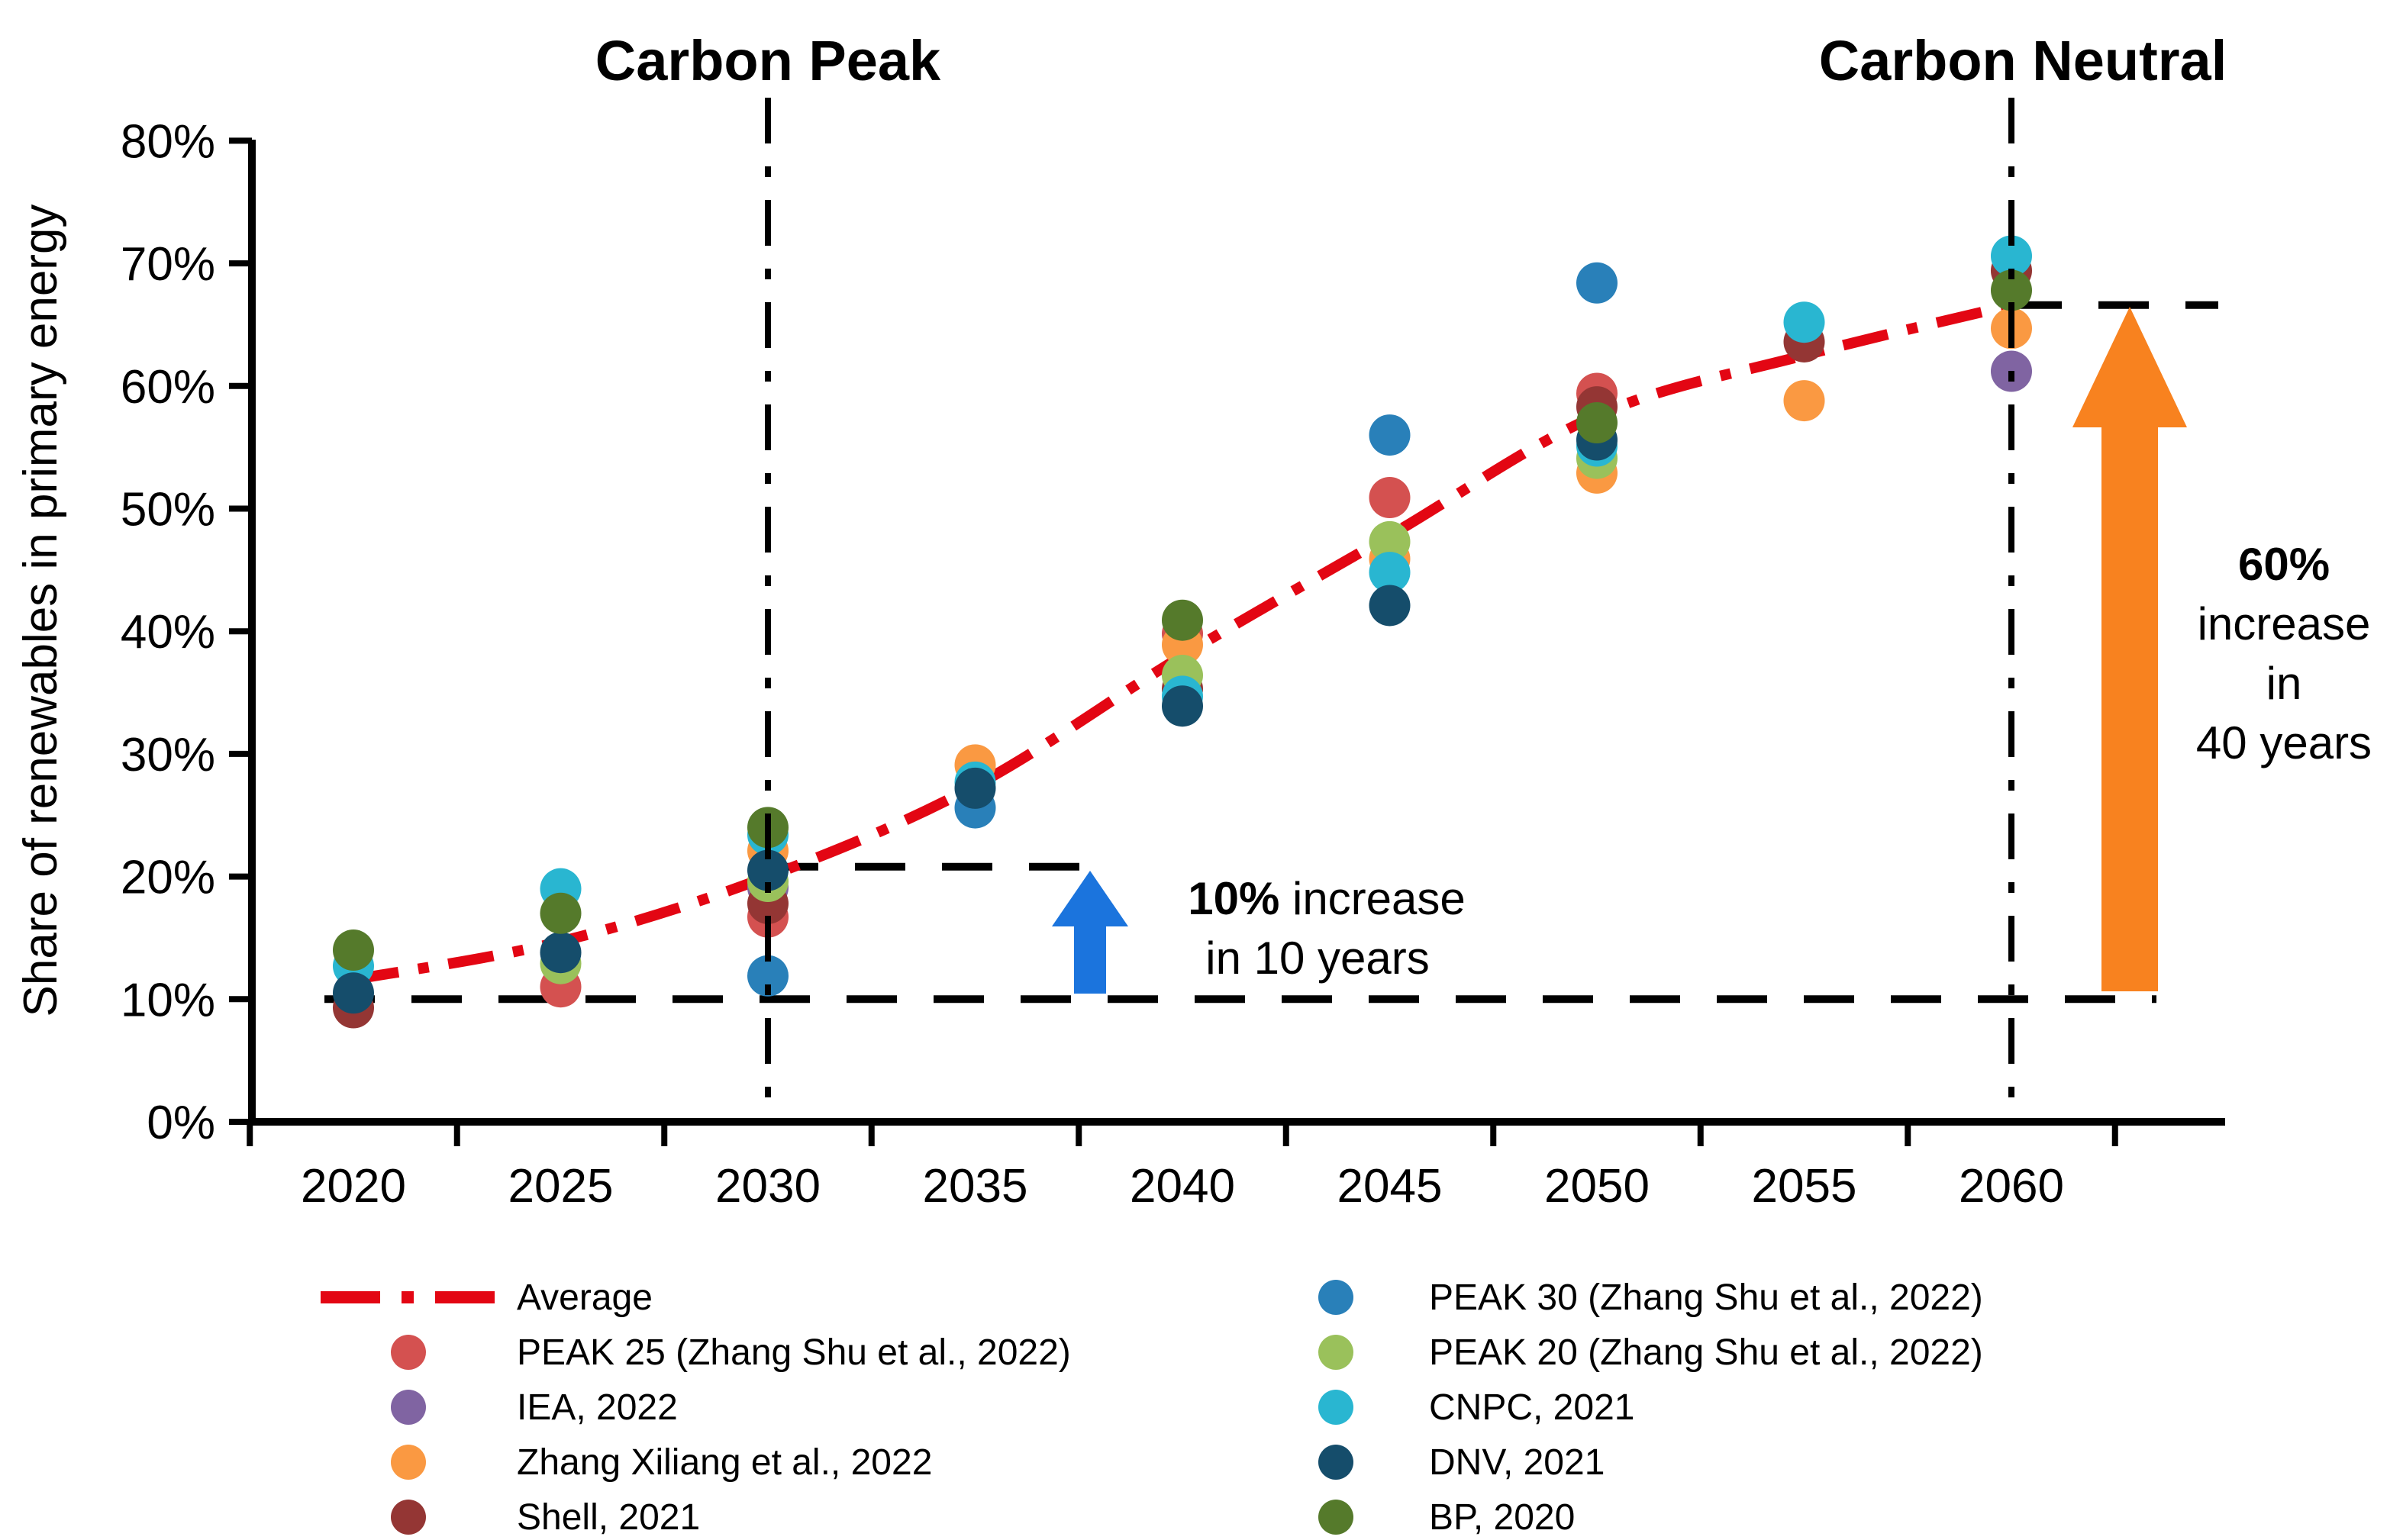  Describe the element at coordinates (168, 265) in the screenshot. I see `y-tick-label: 70%` at that location.